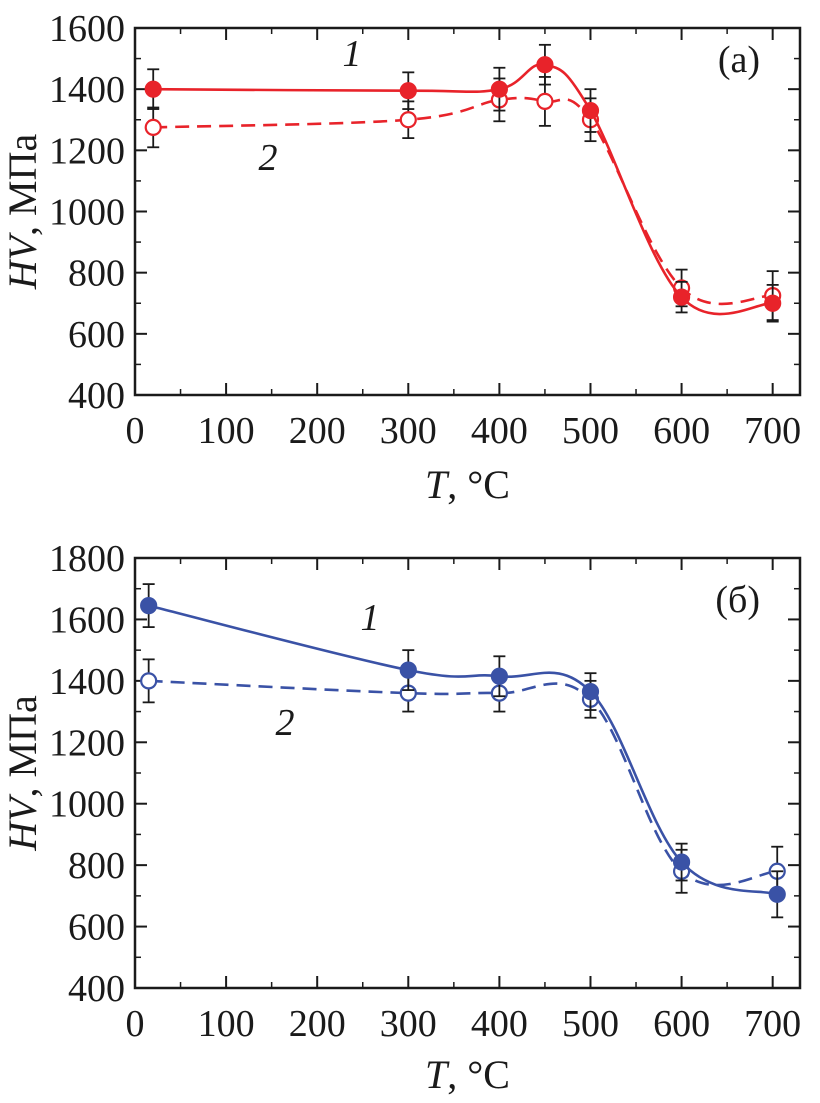  Describe the element at coordinates (737, 600) in the screenshot. I see `panel-label: (б)` at that location.